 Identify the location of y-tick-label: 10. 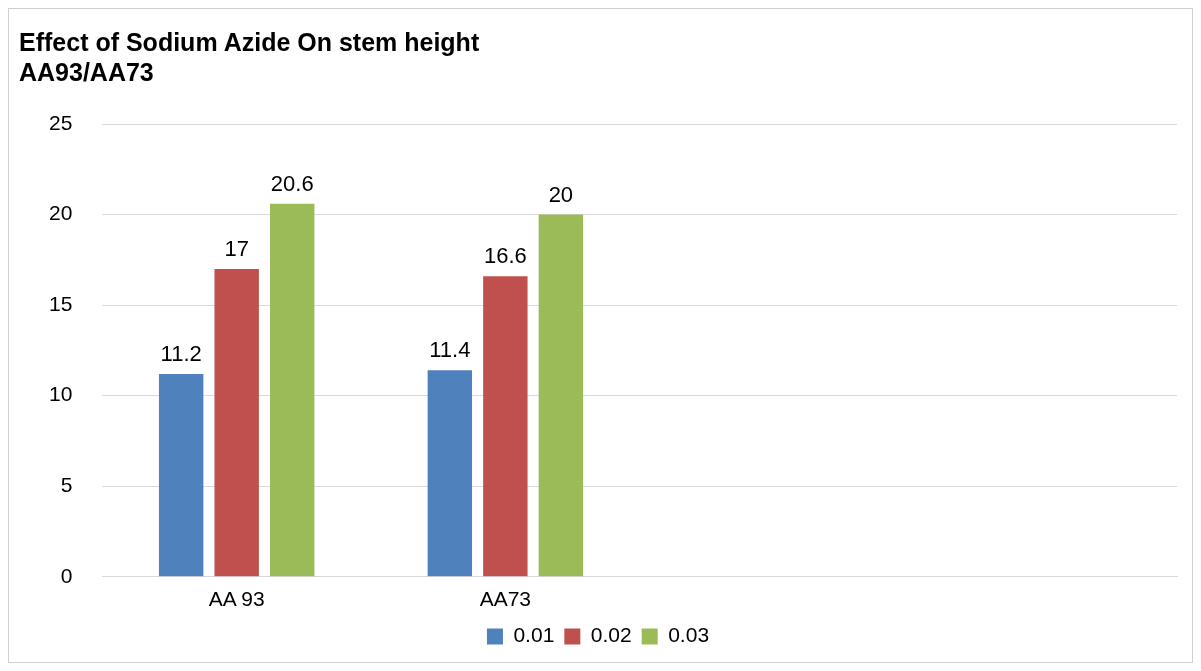
(61, 394).